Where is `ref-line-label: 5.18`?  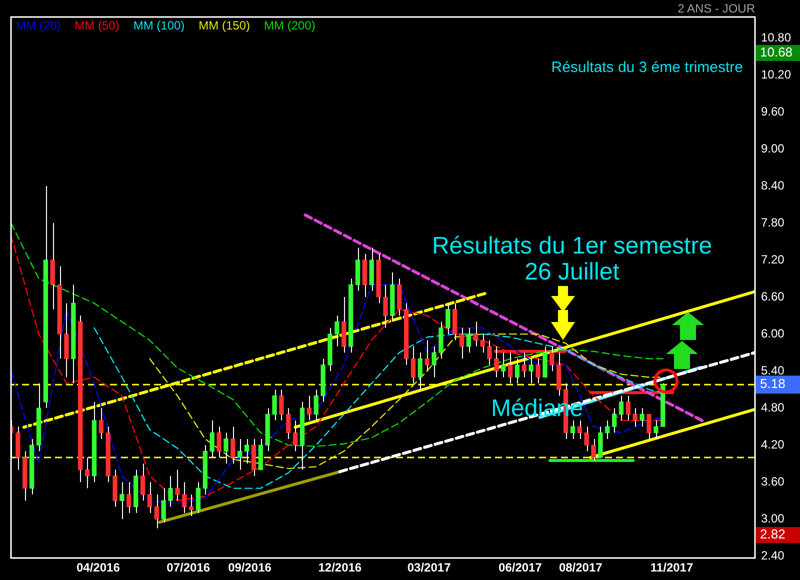
ref-line-label: 5.18 is located at coordinates (773, 384).